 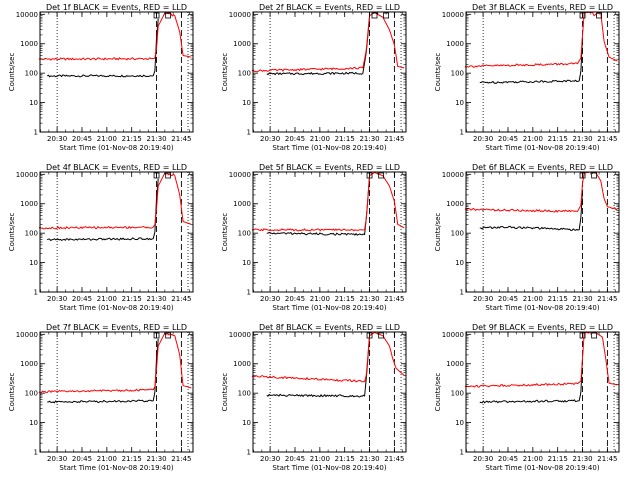 What do you see at coordinates (116, 7) in the screenshot?
I see `panel-title: Det 1f BLACK = Events, RED = LLD` at bounding box center [116, 7].